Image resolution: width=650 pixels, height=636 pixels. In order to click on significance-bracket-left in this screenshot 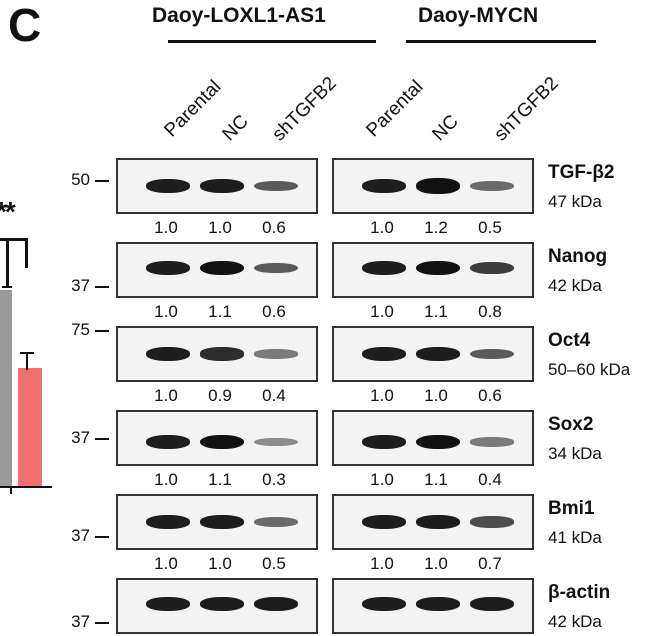, I will do `click(7, 263)`.